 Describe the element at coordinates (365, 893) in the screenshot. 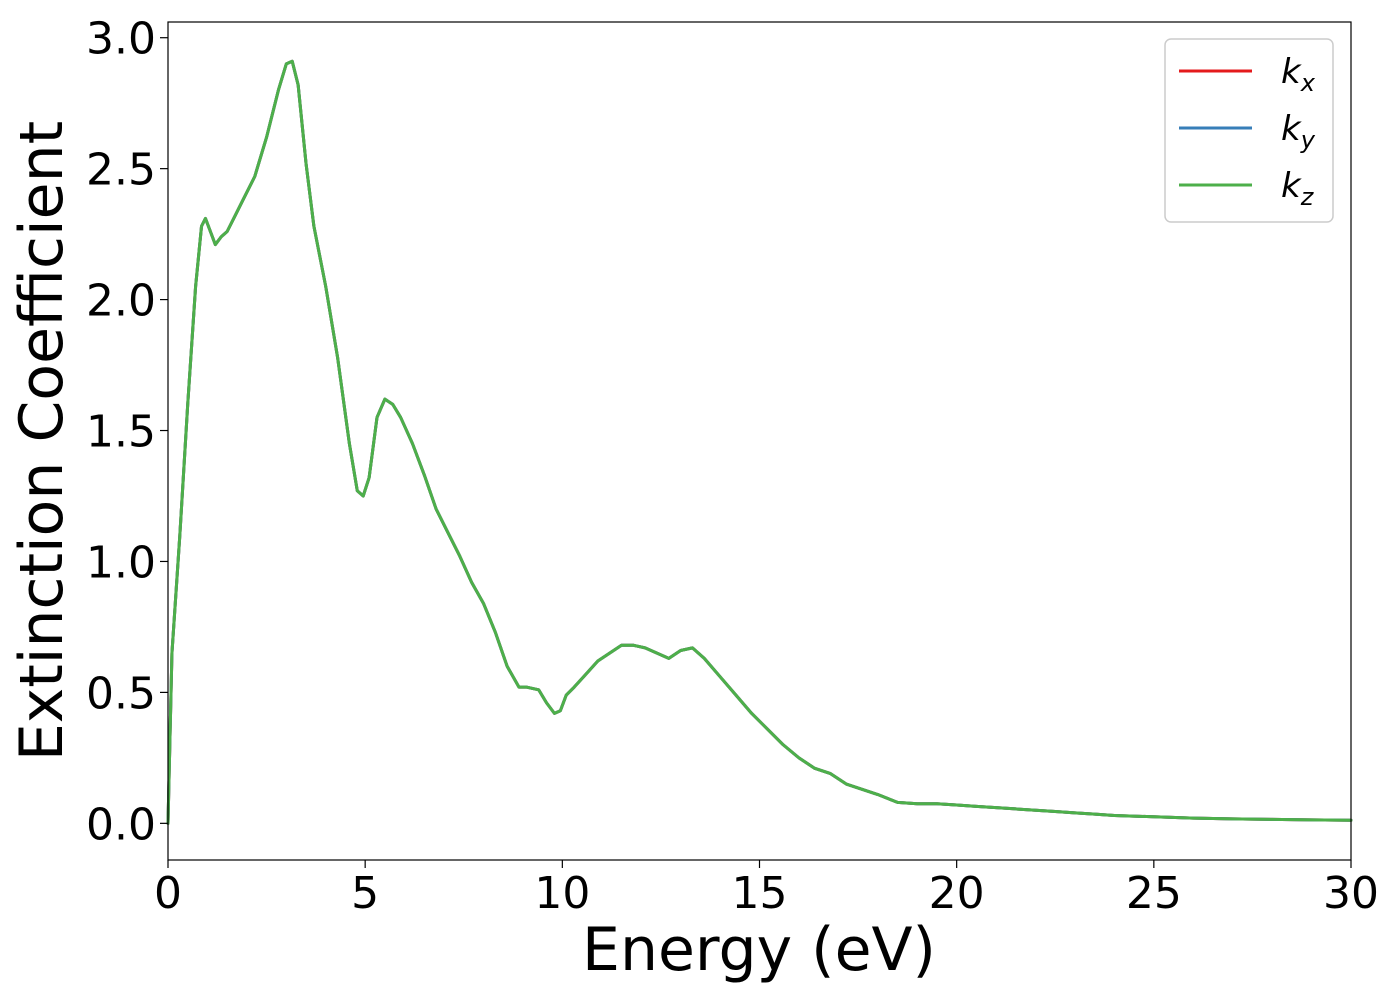

I see `x-tick-label: 5` at that location.